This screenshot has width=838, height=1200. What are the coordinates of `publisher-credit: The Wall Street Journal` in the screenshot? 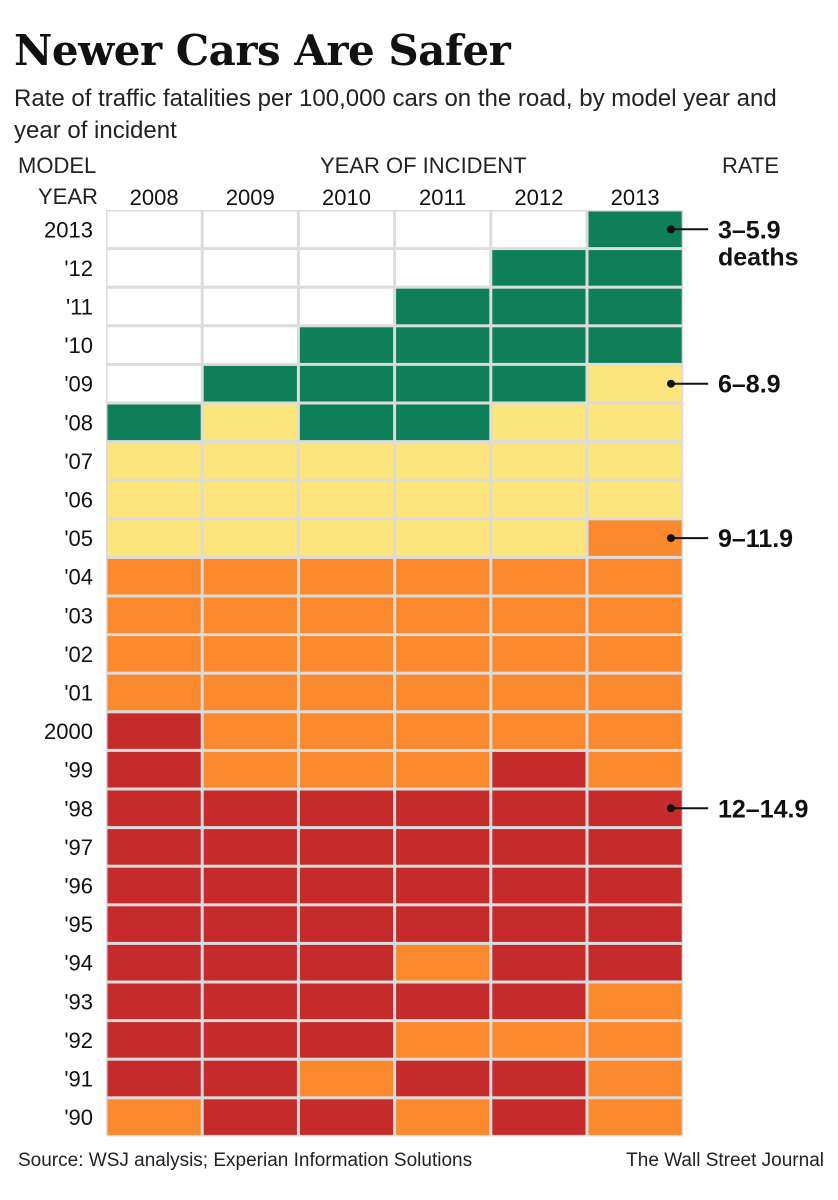 It's located at (725, 1160).